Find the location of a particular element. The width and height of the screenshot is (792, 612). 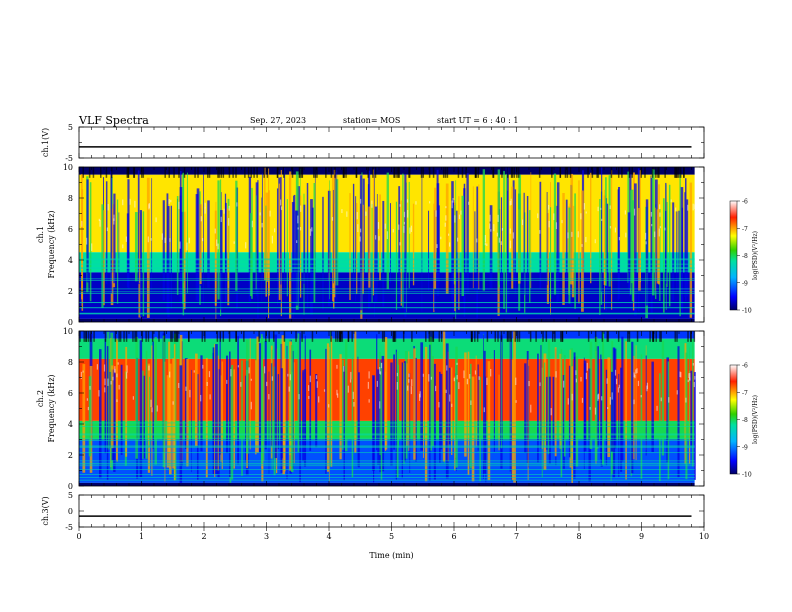

x-tick-label: 2 is located at coordinates (203, 536).